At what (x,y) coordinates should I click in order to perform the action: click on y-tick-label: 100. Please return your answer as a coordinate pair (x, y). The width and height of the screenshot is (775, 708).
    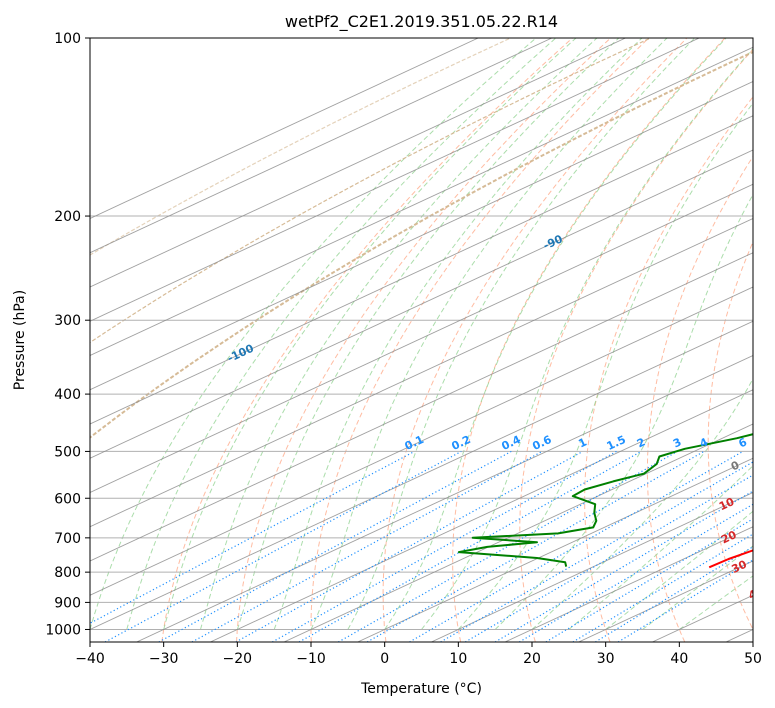
    Looking at the image, I should click on (67, 39).